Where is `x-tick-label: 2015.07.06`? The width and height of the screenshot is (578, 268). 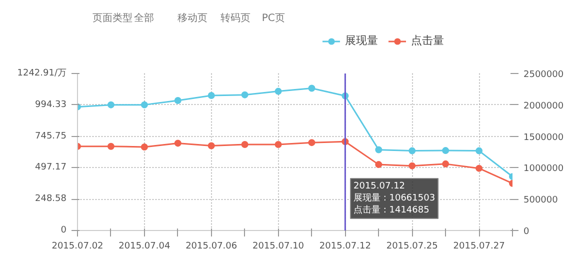 x-tick-label: 2015.07.06 is located at coordinates (212, 247).